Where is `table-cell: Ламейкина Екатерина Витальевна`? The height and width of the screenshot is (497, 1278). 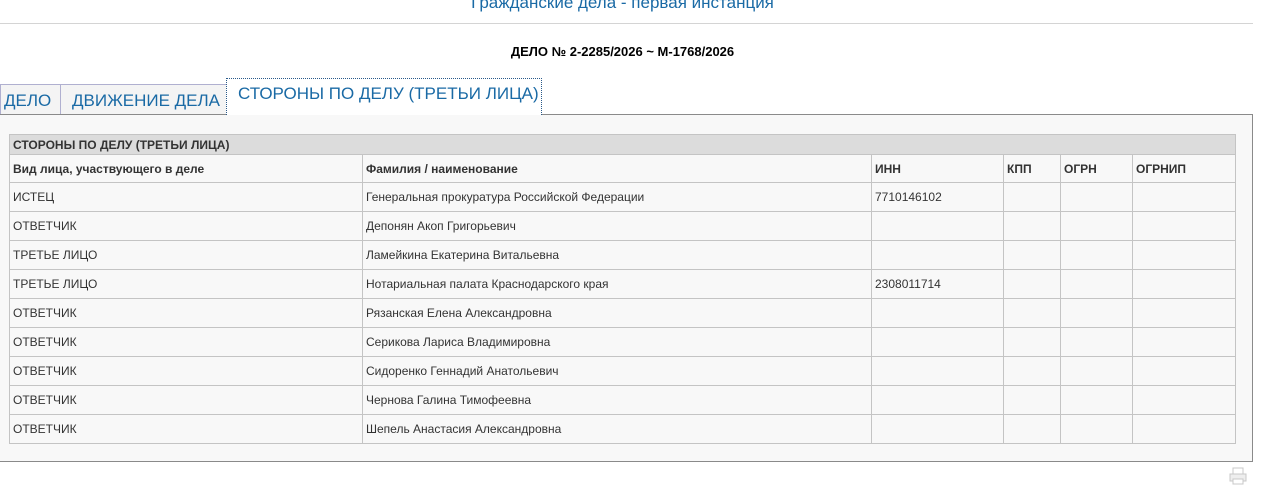 table-cell: Ламейкина Екатерина Витальевна is located at coordinates (617, 255).